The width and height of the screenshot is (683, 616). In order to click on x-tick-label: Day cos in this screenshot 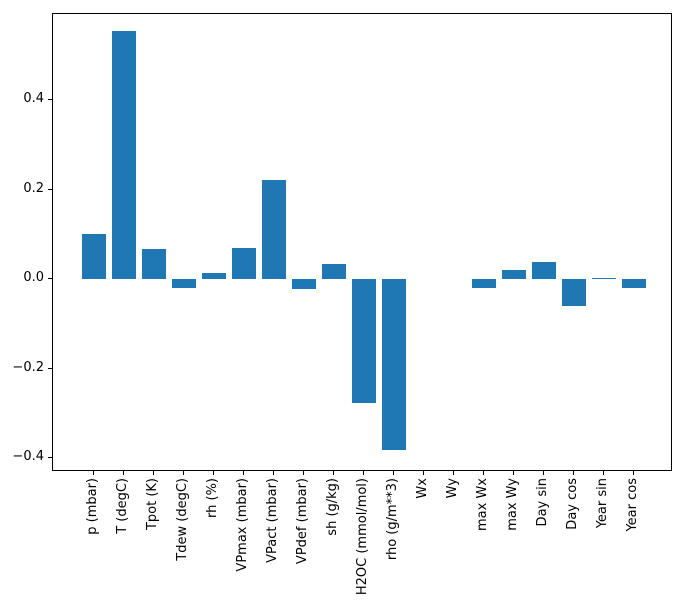, I will do `click(573, 504)`.